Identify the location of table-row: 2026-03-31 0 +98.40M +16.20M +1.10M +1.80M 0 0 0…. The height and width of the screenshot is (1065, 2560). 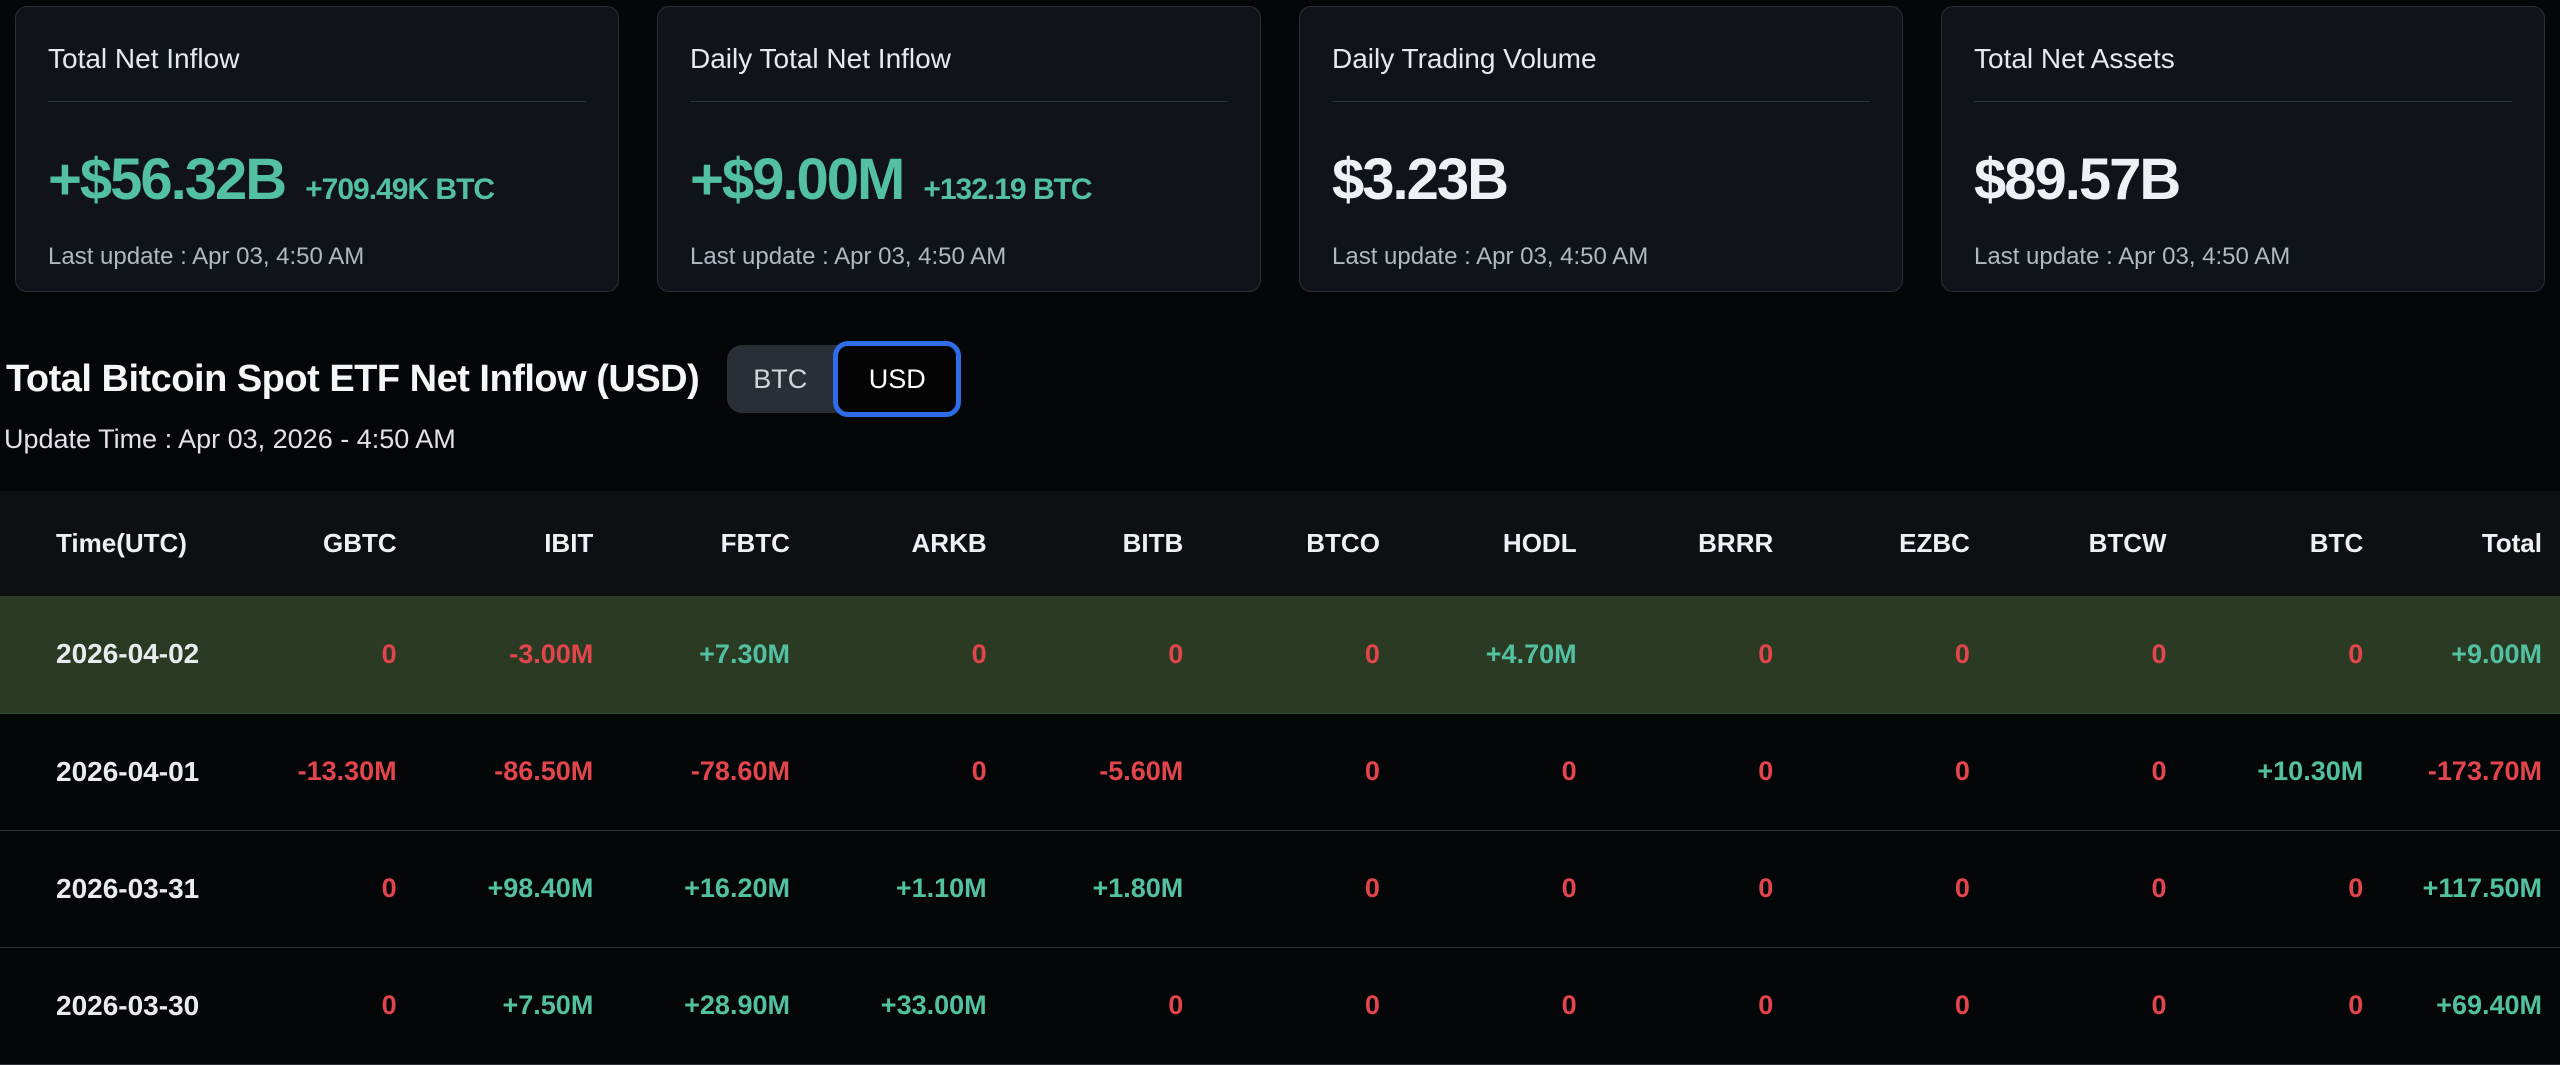
(1280, 889).